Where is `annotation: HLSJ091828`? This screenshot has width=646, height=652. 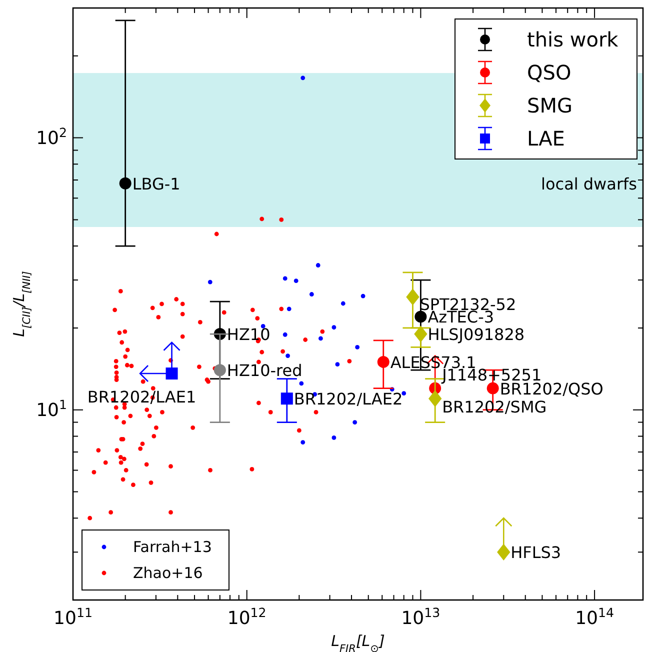 annotation: HLSJ091828 is located at coordinates (476, 334).